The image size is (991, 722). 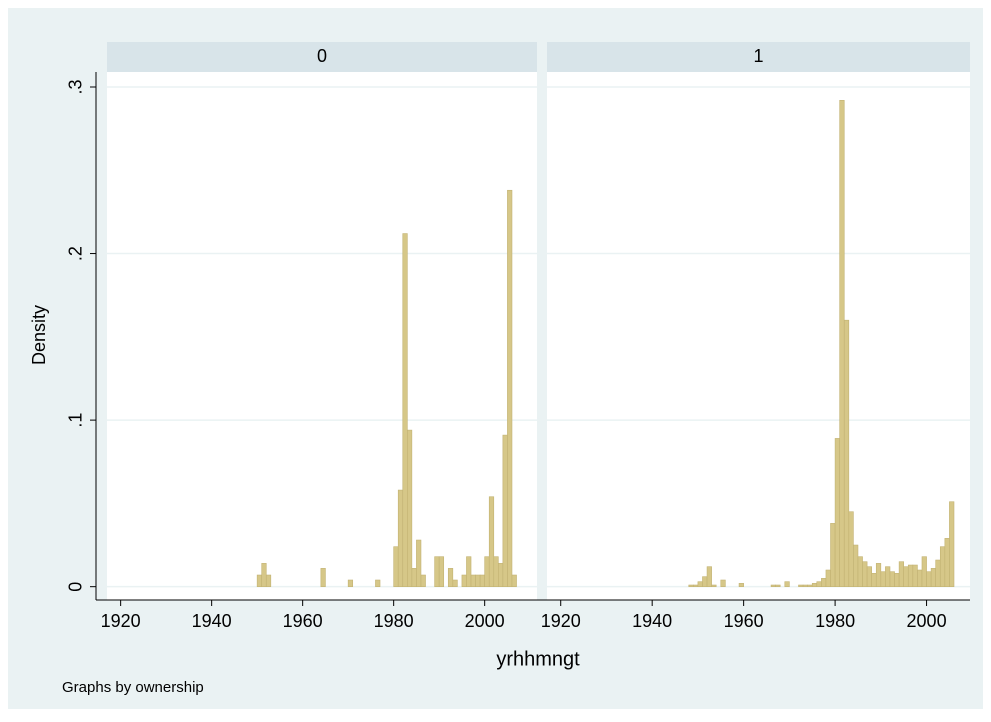 What do you see at coordinates (76, 86) in the screenshot?
I see `y-tick-label: .3` at bounding box center [76, 86].